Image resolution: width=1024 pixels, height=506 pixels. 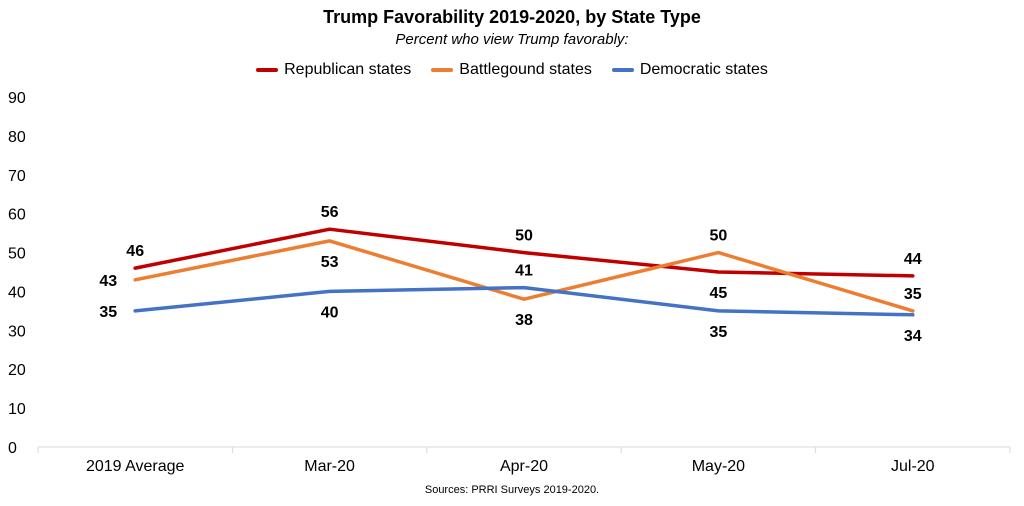 I want to click on data-label-republican: 50, so click(x=524, y=236).